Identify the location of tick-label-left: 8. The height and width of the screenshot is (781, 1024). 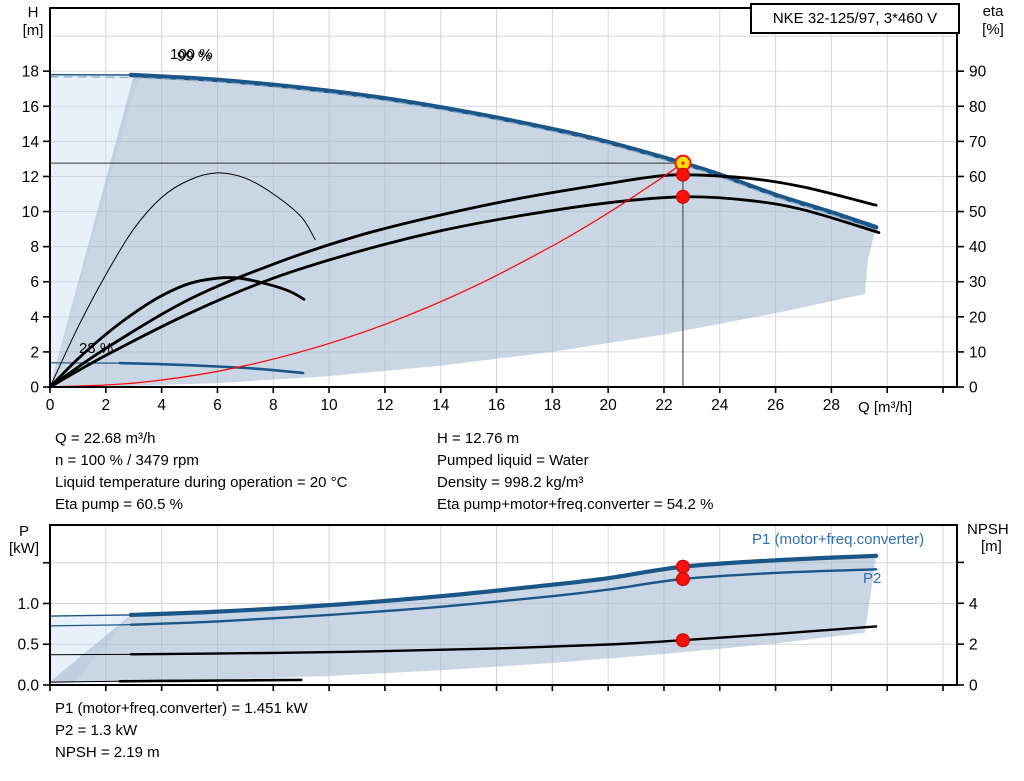
(34, 247).